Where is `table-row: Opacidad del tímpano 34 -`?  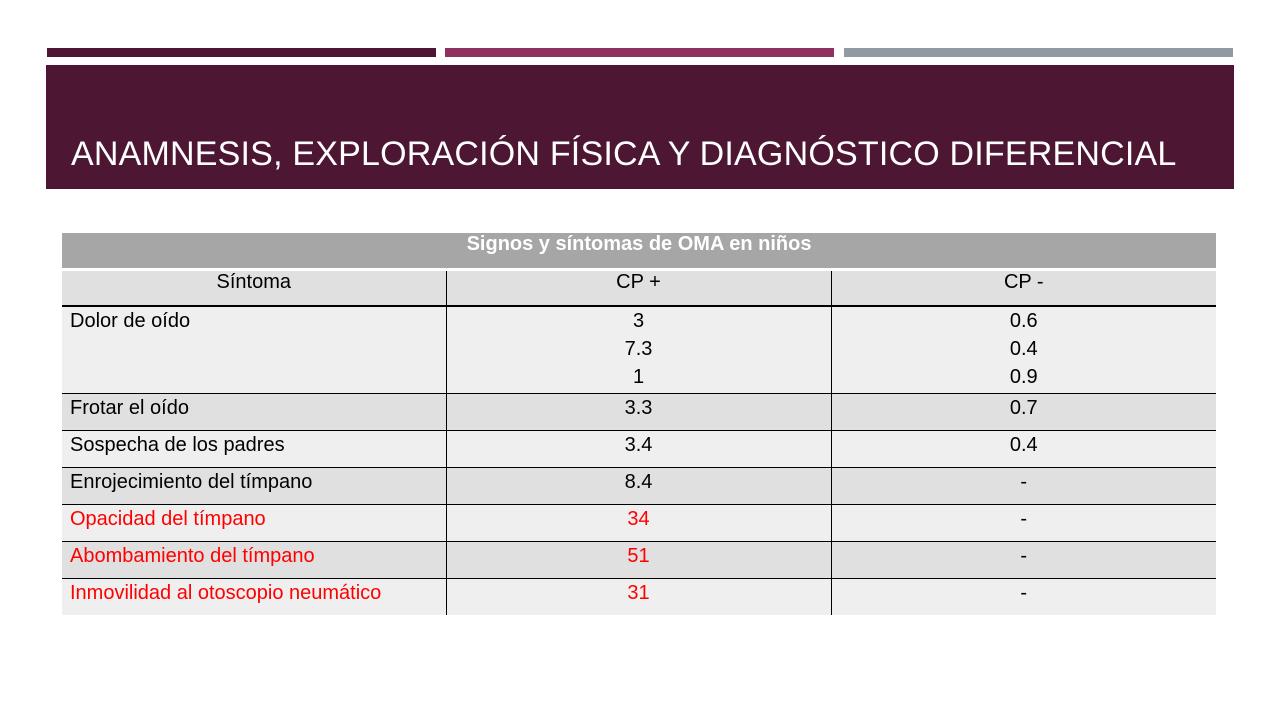 table-row: Opacidad del tímpano 34 - is located at coordinates (639, 523).